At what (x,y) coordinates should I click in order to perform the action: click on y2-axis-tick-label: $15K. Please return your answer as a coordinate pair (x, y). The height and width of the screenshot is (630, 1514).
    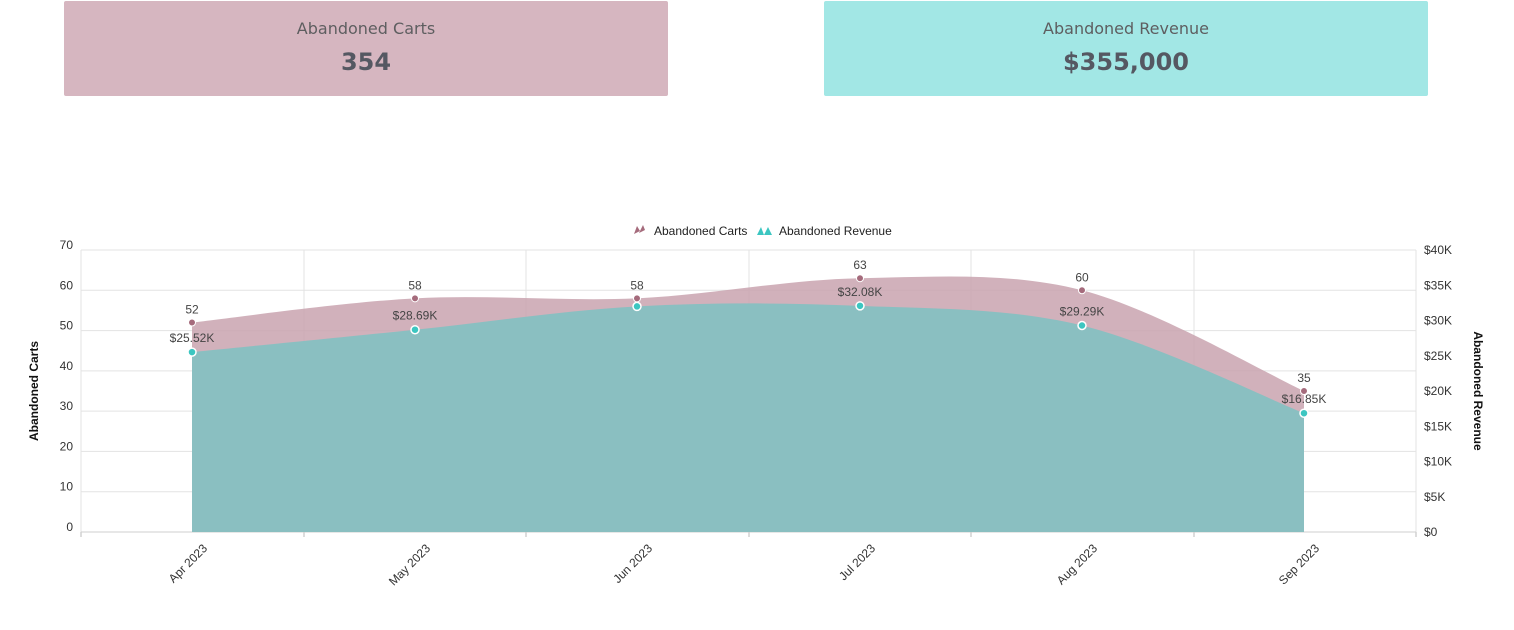
    Looking at the image, I should click on (1438, 426).